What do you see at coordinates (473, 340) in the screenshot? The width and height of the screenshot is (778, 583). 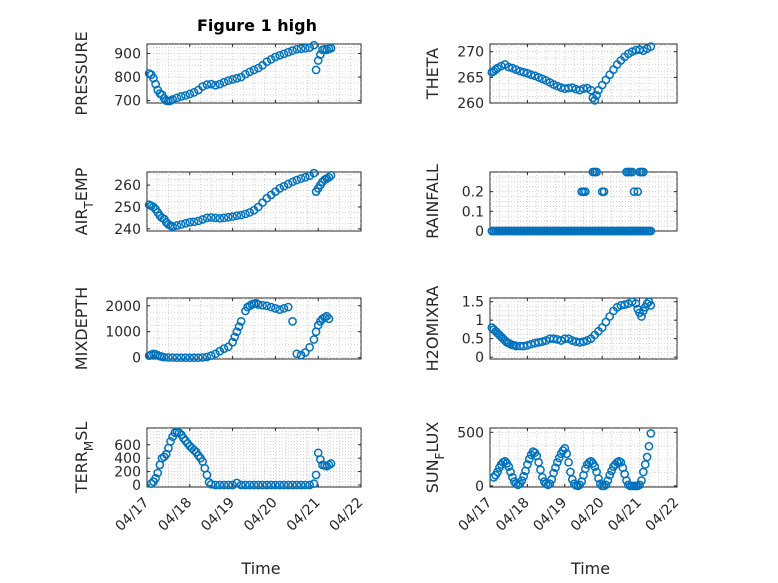 I see `y-tick-label: 0.5` at bounding box center [473, 340].